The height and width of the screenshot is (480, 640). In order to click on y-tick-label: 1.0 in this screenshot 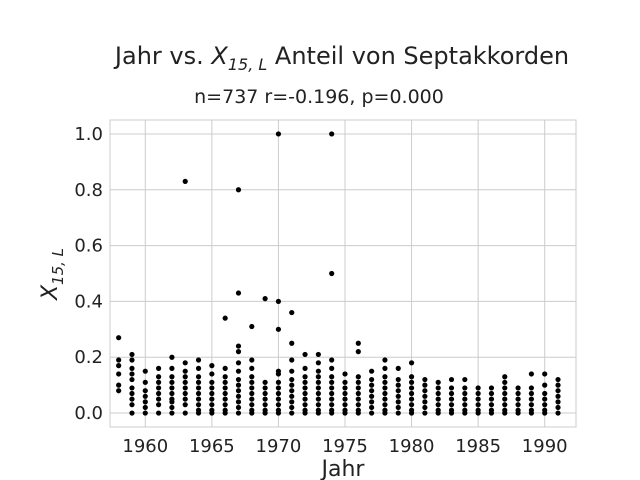, I will do `click(88, 134)`.